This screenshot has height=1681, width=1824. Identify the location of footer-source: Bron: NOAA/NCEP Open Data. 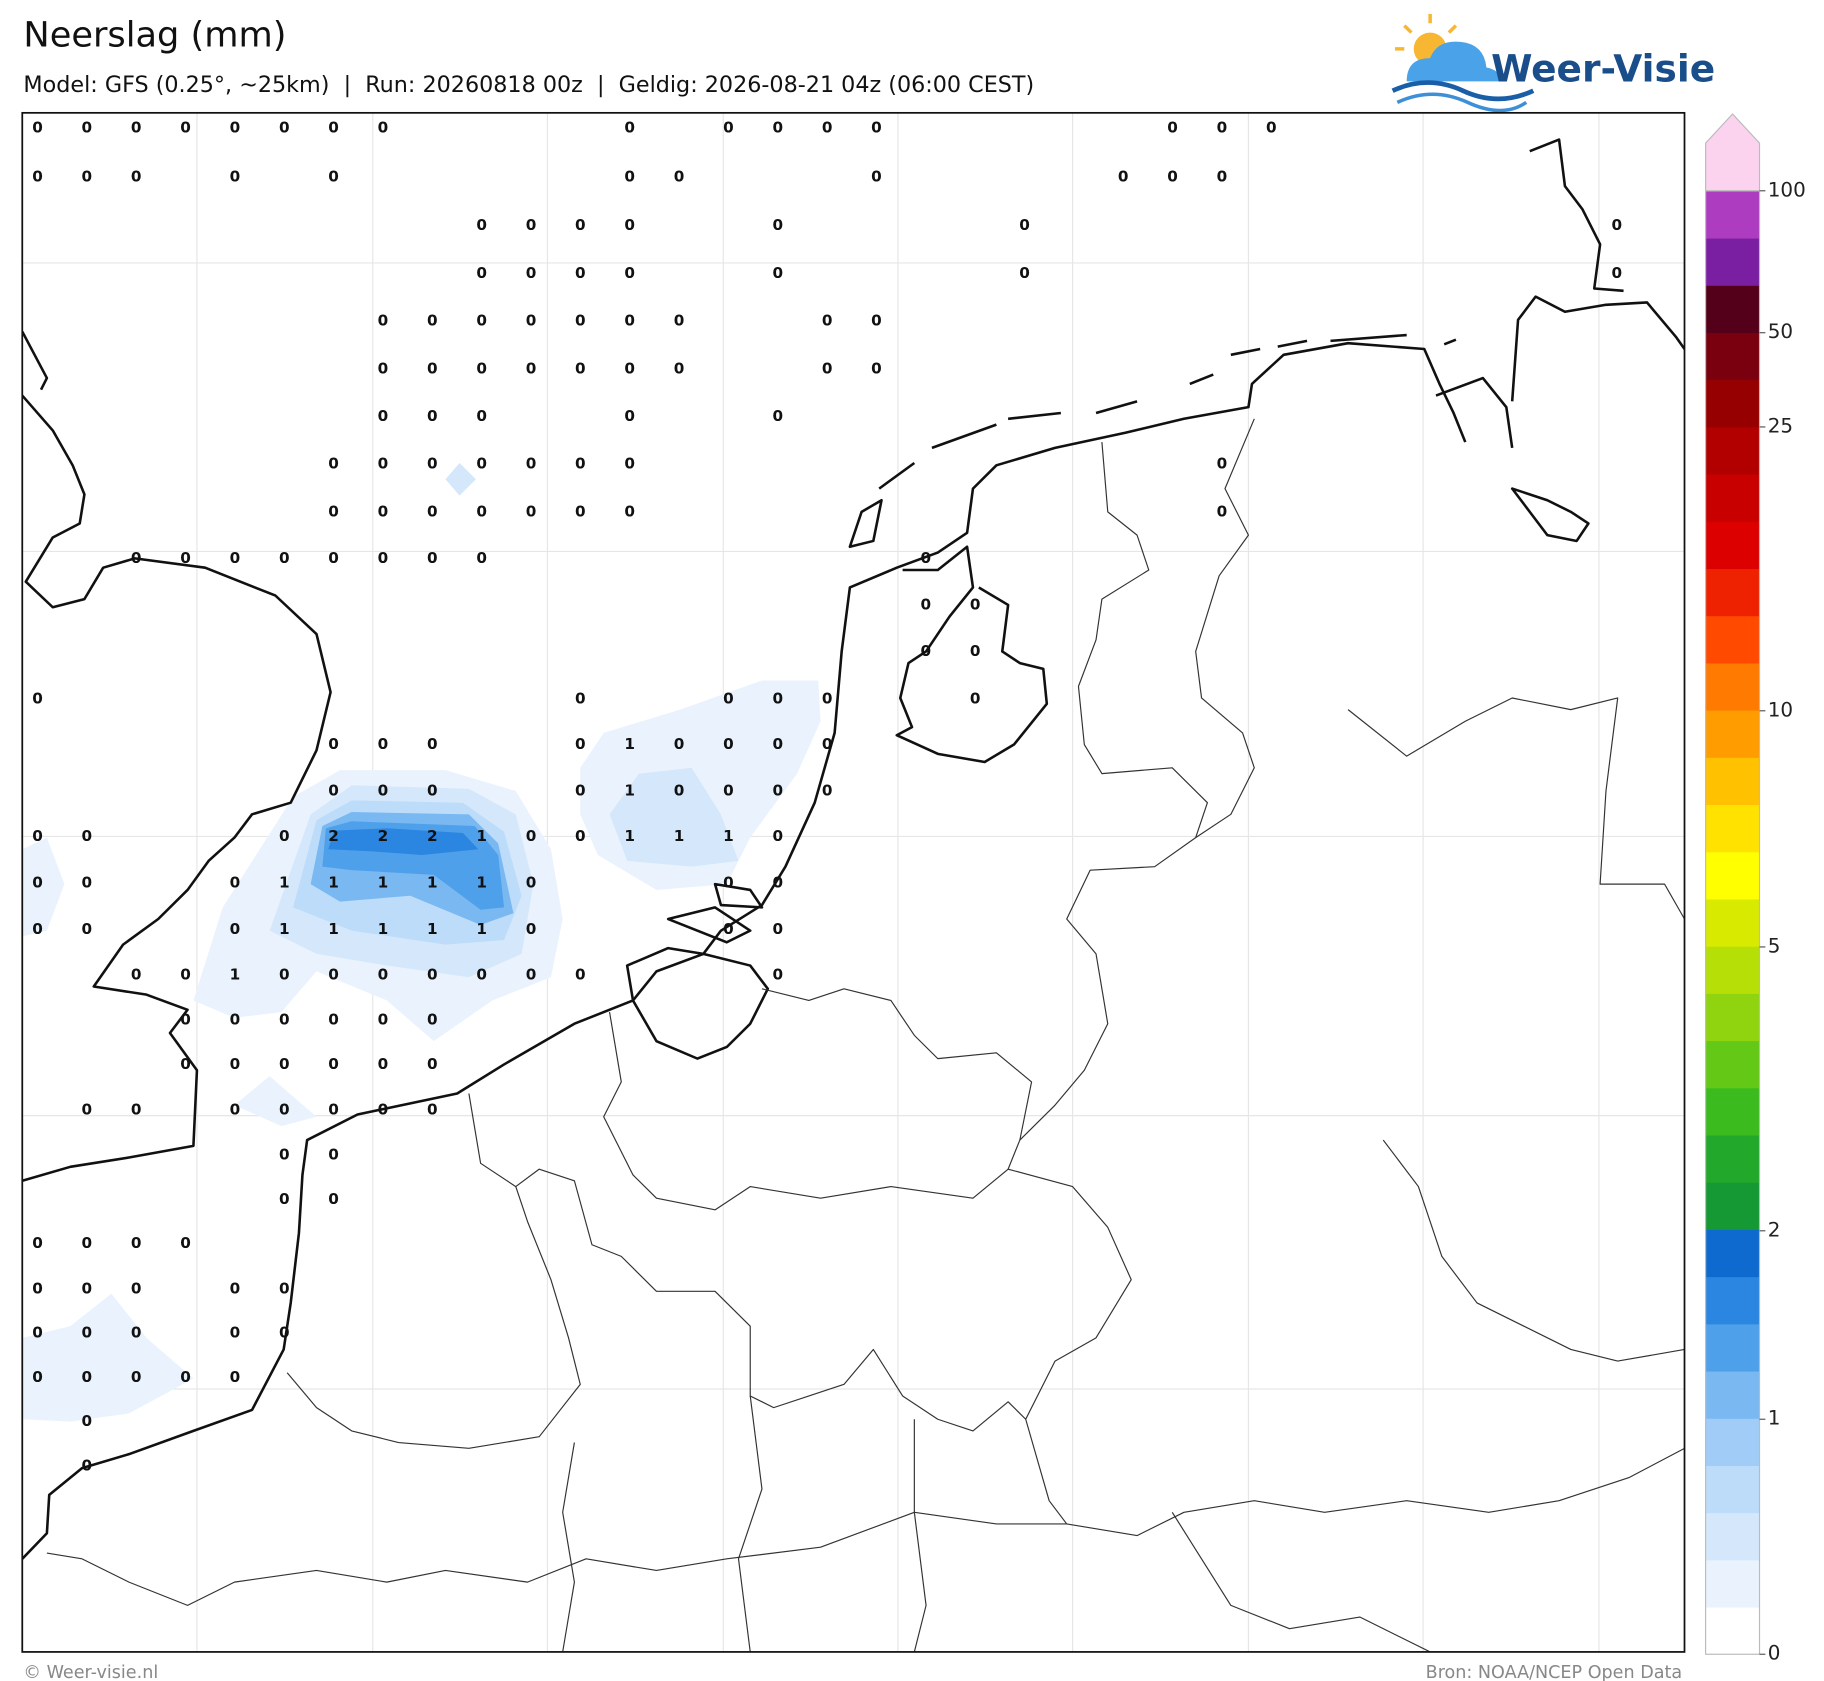
(1554, 1672).